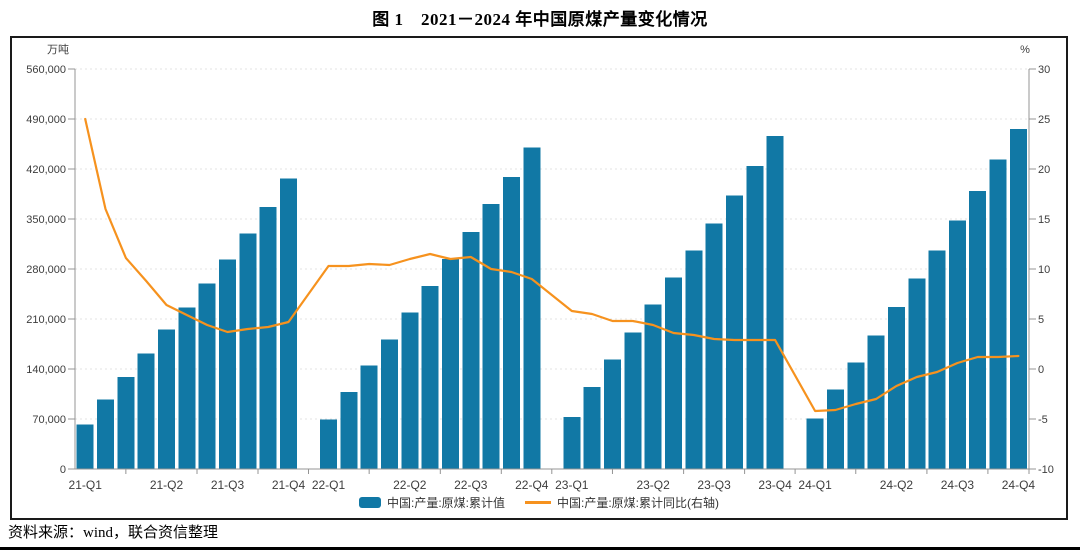 The height and width of the screenshot is (551, 1080). Describe the element at coordinates (46, 320) in the screenshot. I see `left-axis-tick-label: 210,000` at that location.